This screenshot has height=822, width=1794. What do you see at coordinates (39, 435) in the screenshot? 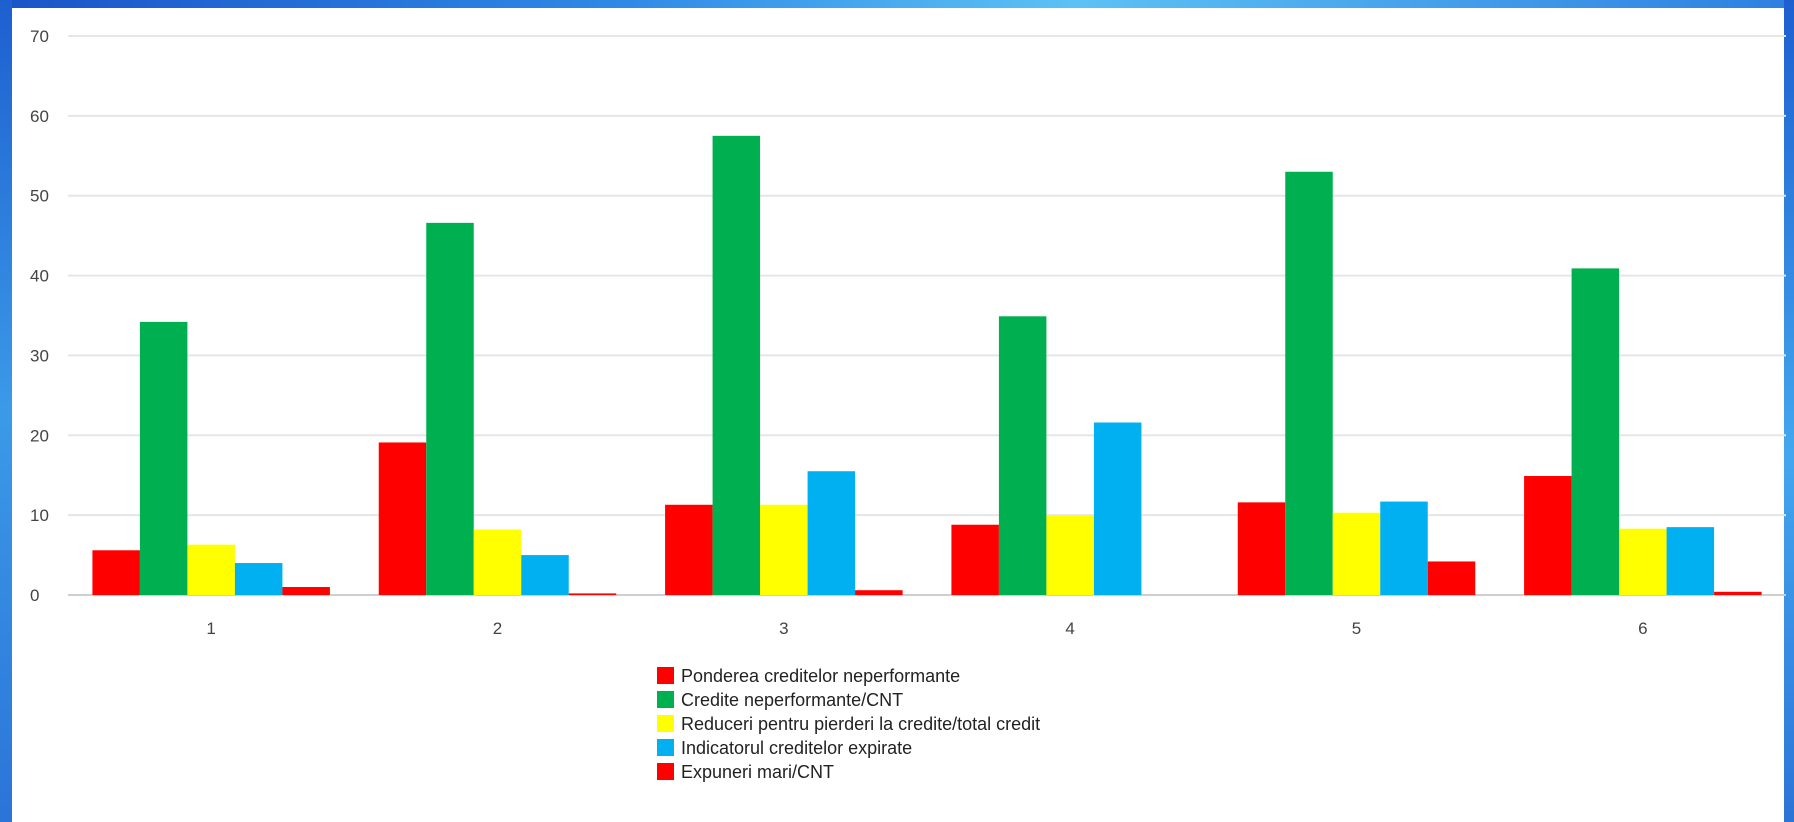
I see `y-tick-label: 20` at bounding box center [39, 435].